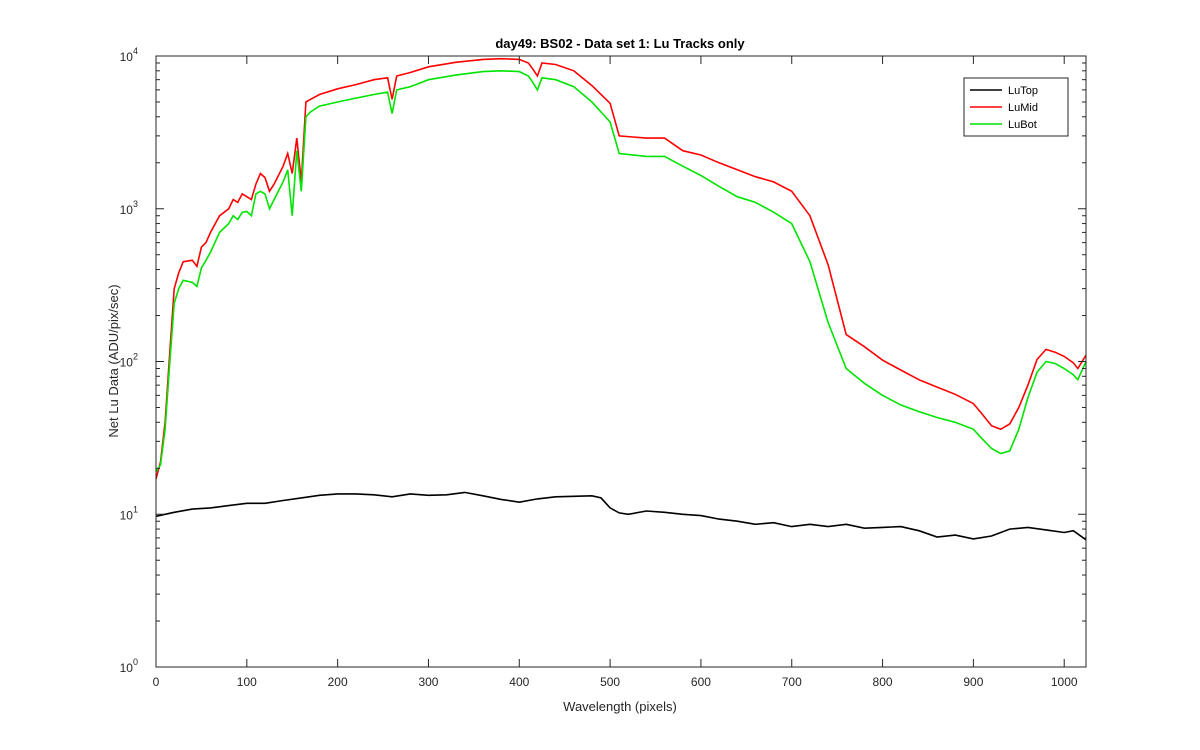 The image size is (1200, 750). What do you see at coordinates (428, 682) in the screenshot?
I see `x-tick-label: 300` at bounding box center [428, 682].